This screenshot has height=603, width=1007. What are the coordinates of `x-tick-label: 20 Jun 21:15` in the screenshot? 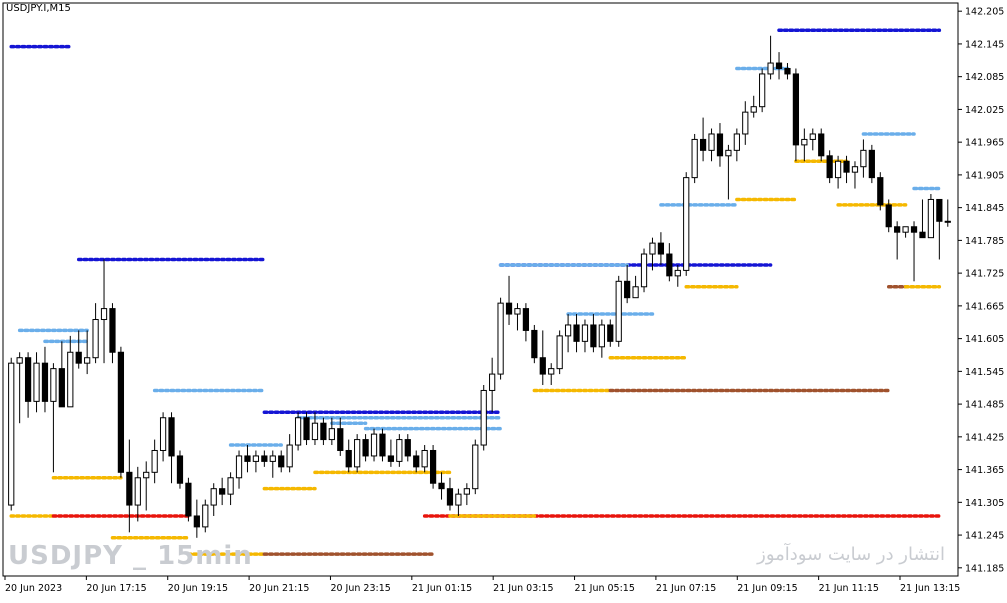 It's located at (279, 588).